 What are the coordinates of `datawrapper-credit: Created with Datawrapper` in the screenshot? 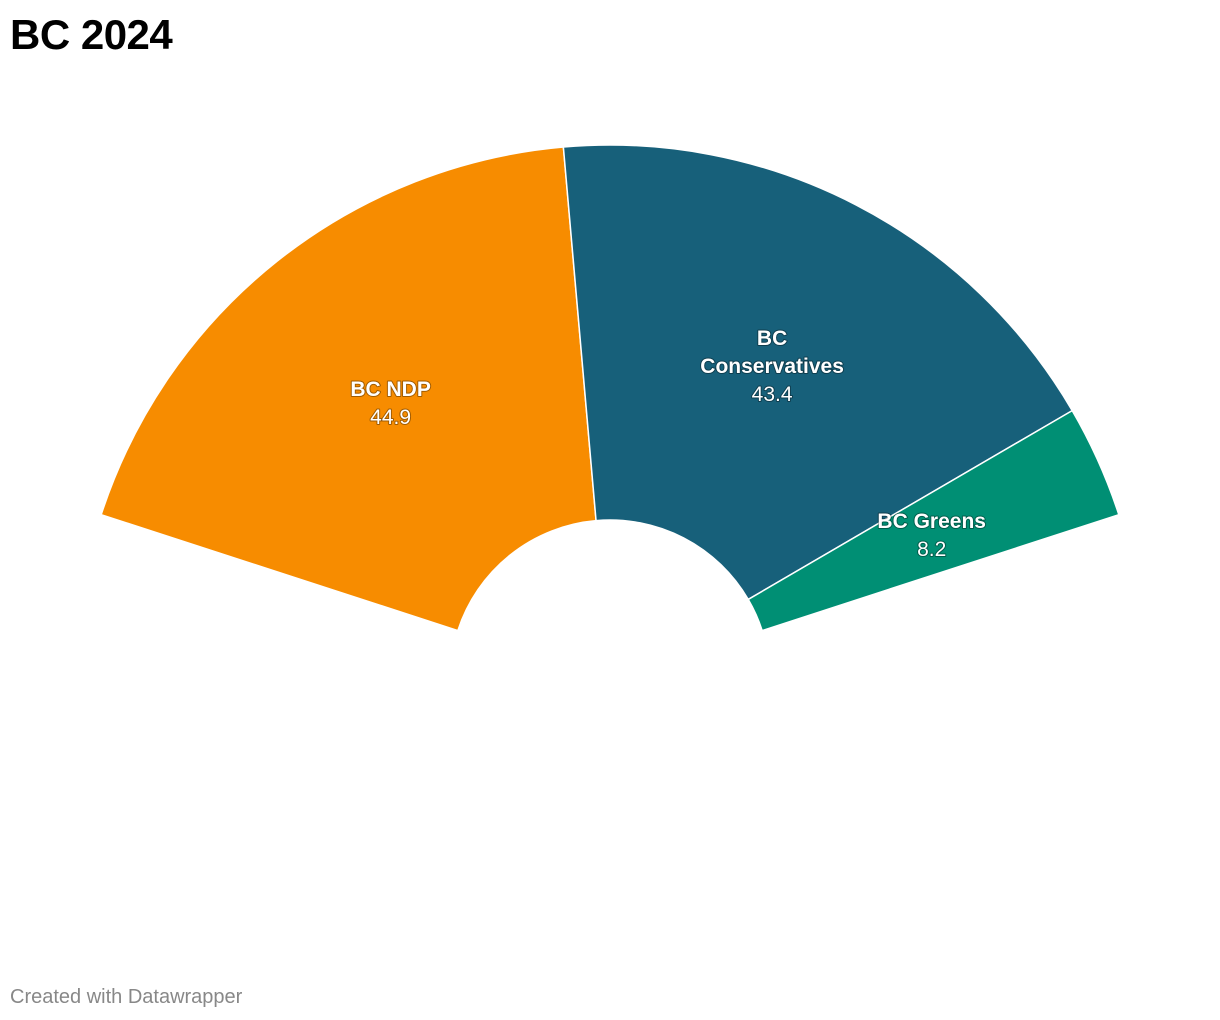 It's located at (126, 997).